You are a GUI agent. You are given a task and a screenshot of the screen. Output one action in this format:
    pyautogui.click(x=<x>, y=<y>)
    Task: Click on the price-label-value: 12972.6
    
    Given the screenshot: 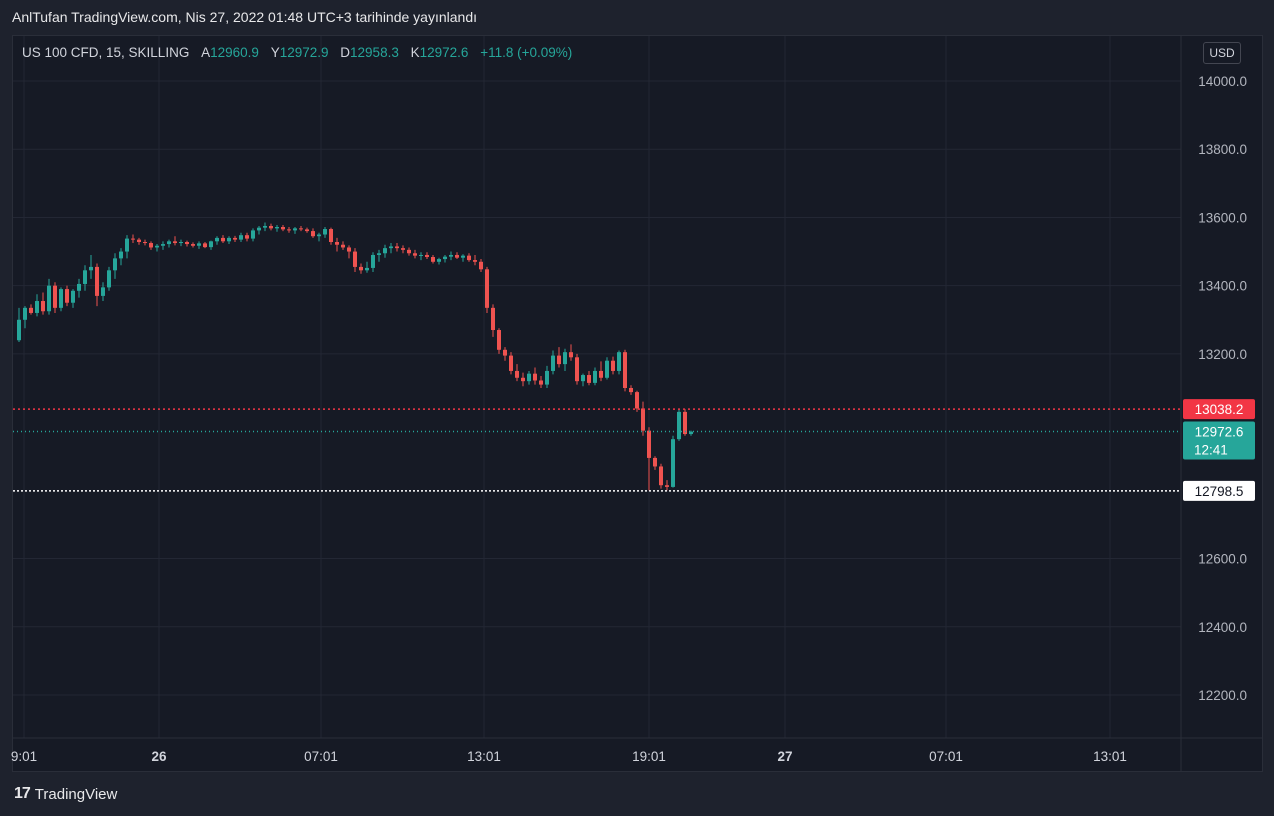 What is the action you would take?
    pyautogui.click(x=1219, y=431)
    